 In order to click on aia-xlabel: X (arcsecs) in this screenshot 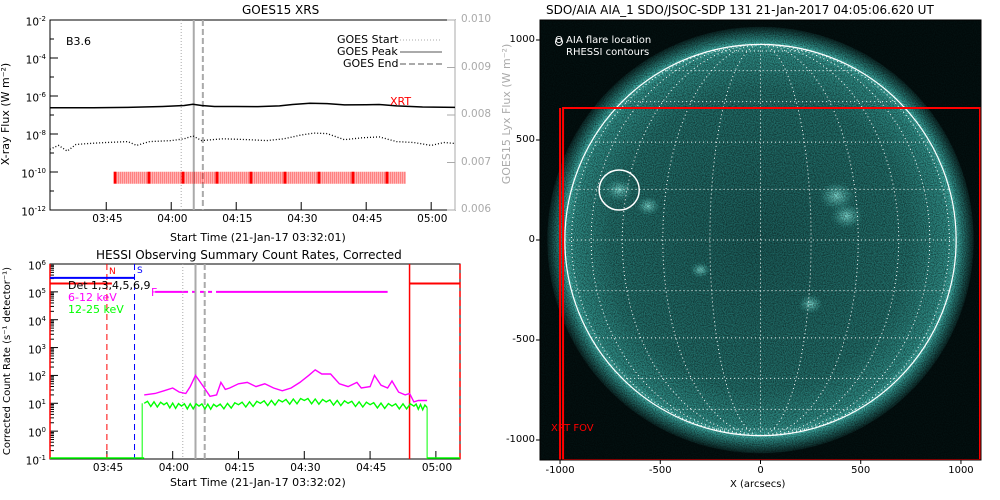, I will do `click(758, 484)`.